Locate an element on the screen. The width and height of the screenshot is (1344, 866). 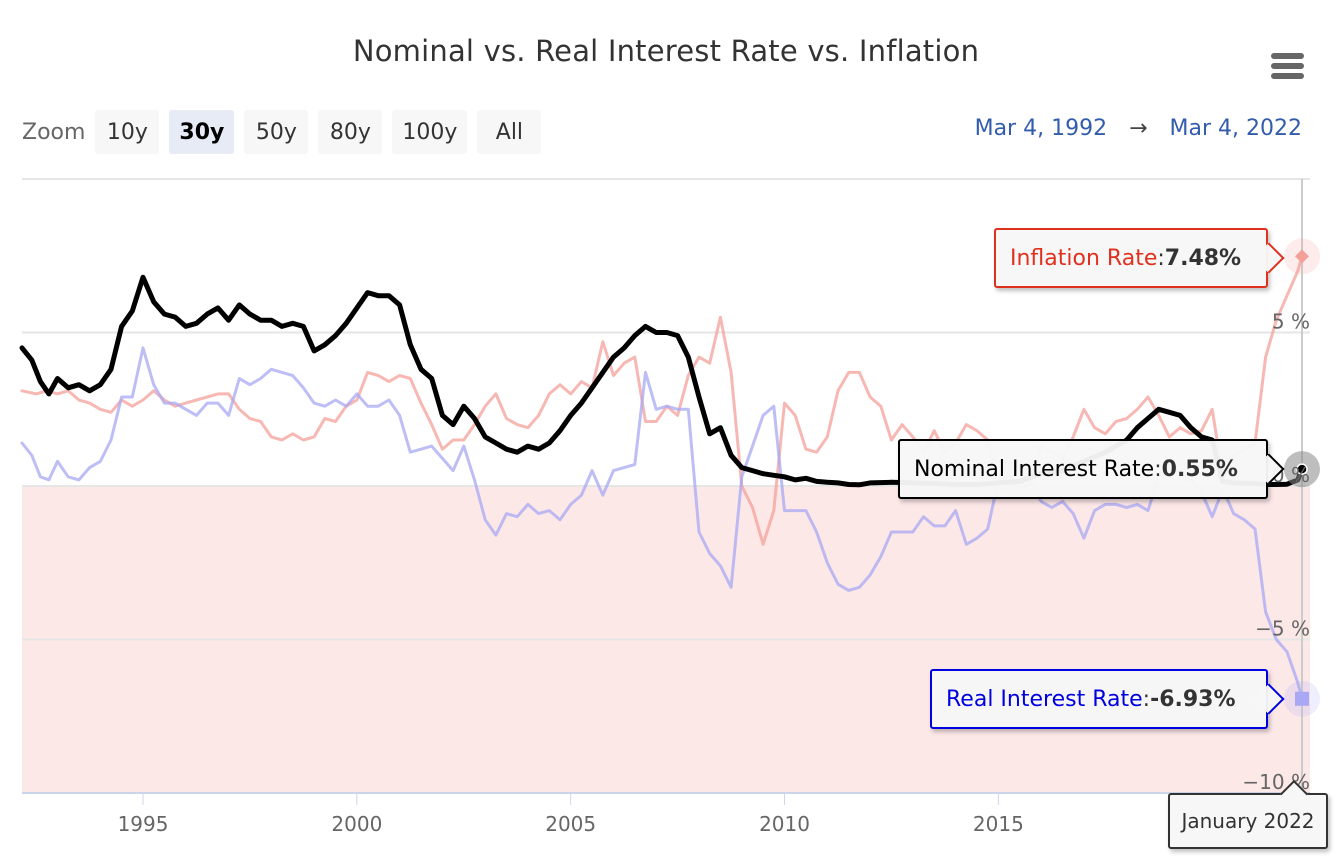
inflation-tooltip: Inflation Rate: 7.48% is located at coordinates (1139, 258).